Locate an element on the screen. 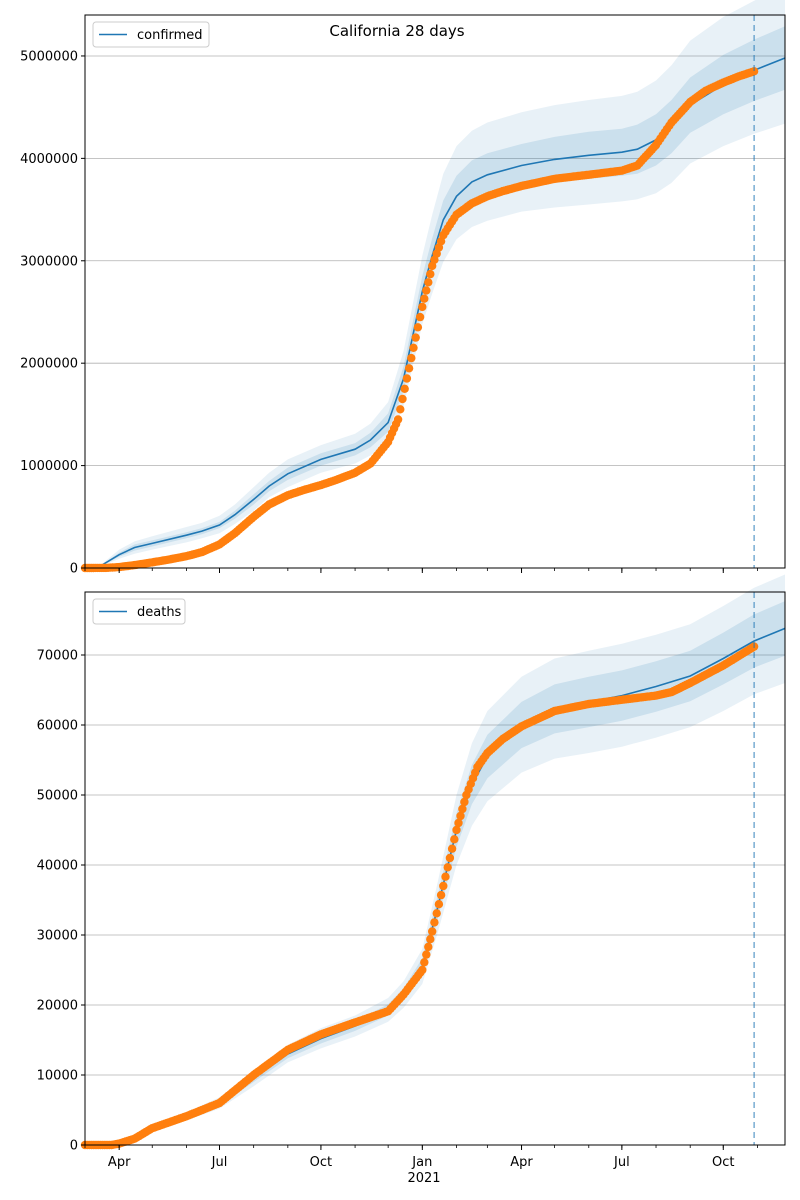  y-tick-label: 10000 is located at coordinates (57, 1076).